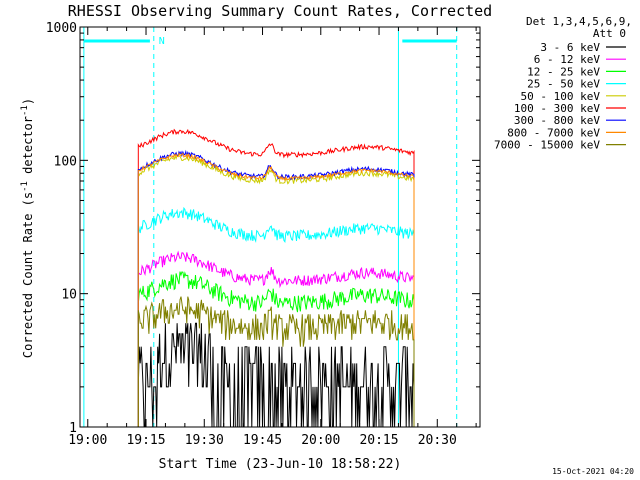  What do you see at coordinates (204, 440) in the screenshot?
I see `x-tick-label: 19:30` at bounding box center [204, 440].